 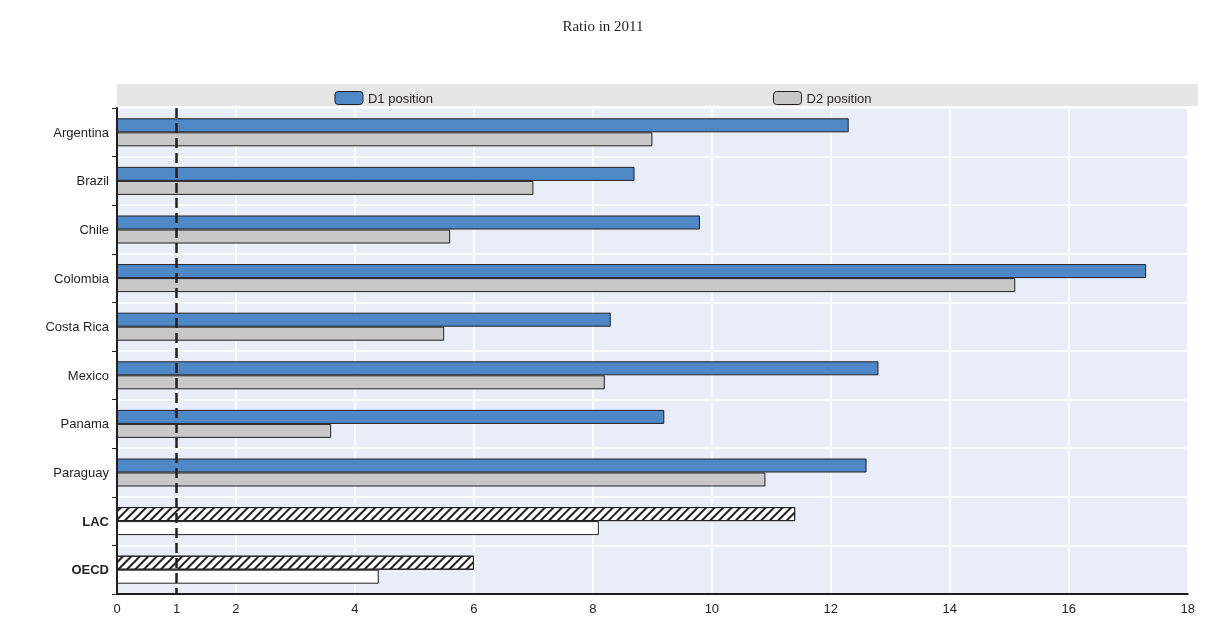 What do you see at coordinates (85, 424) in the screenshot?
I see `y-tick-label: Panama` at bounding box center [85, 424].